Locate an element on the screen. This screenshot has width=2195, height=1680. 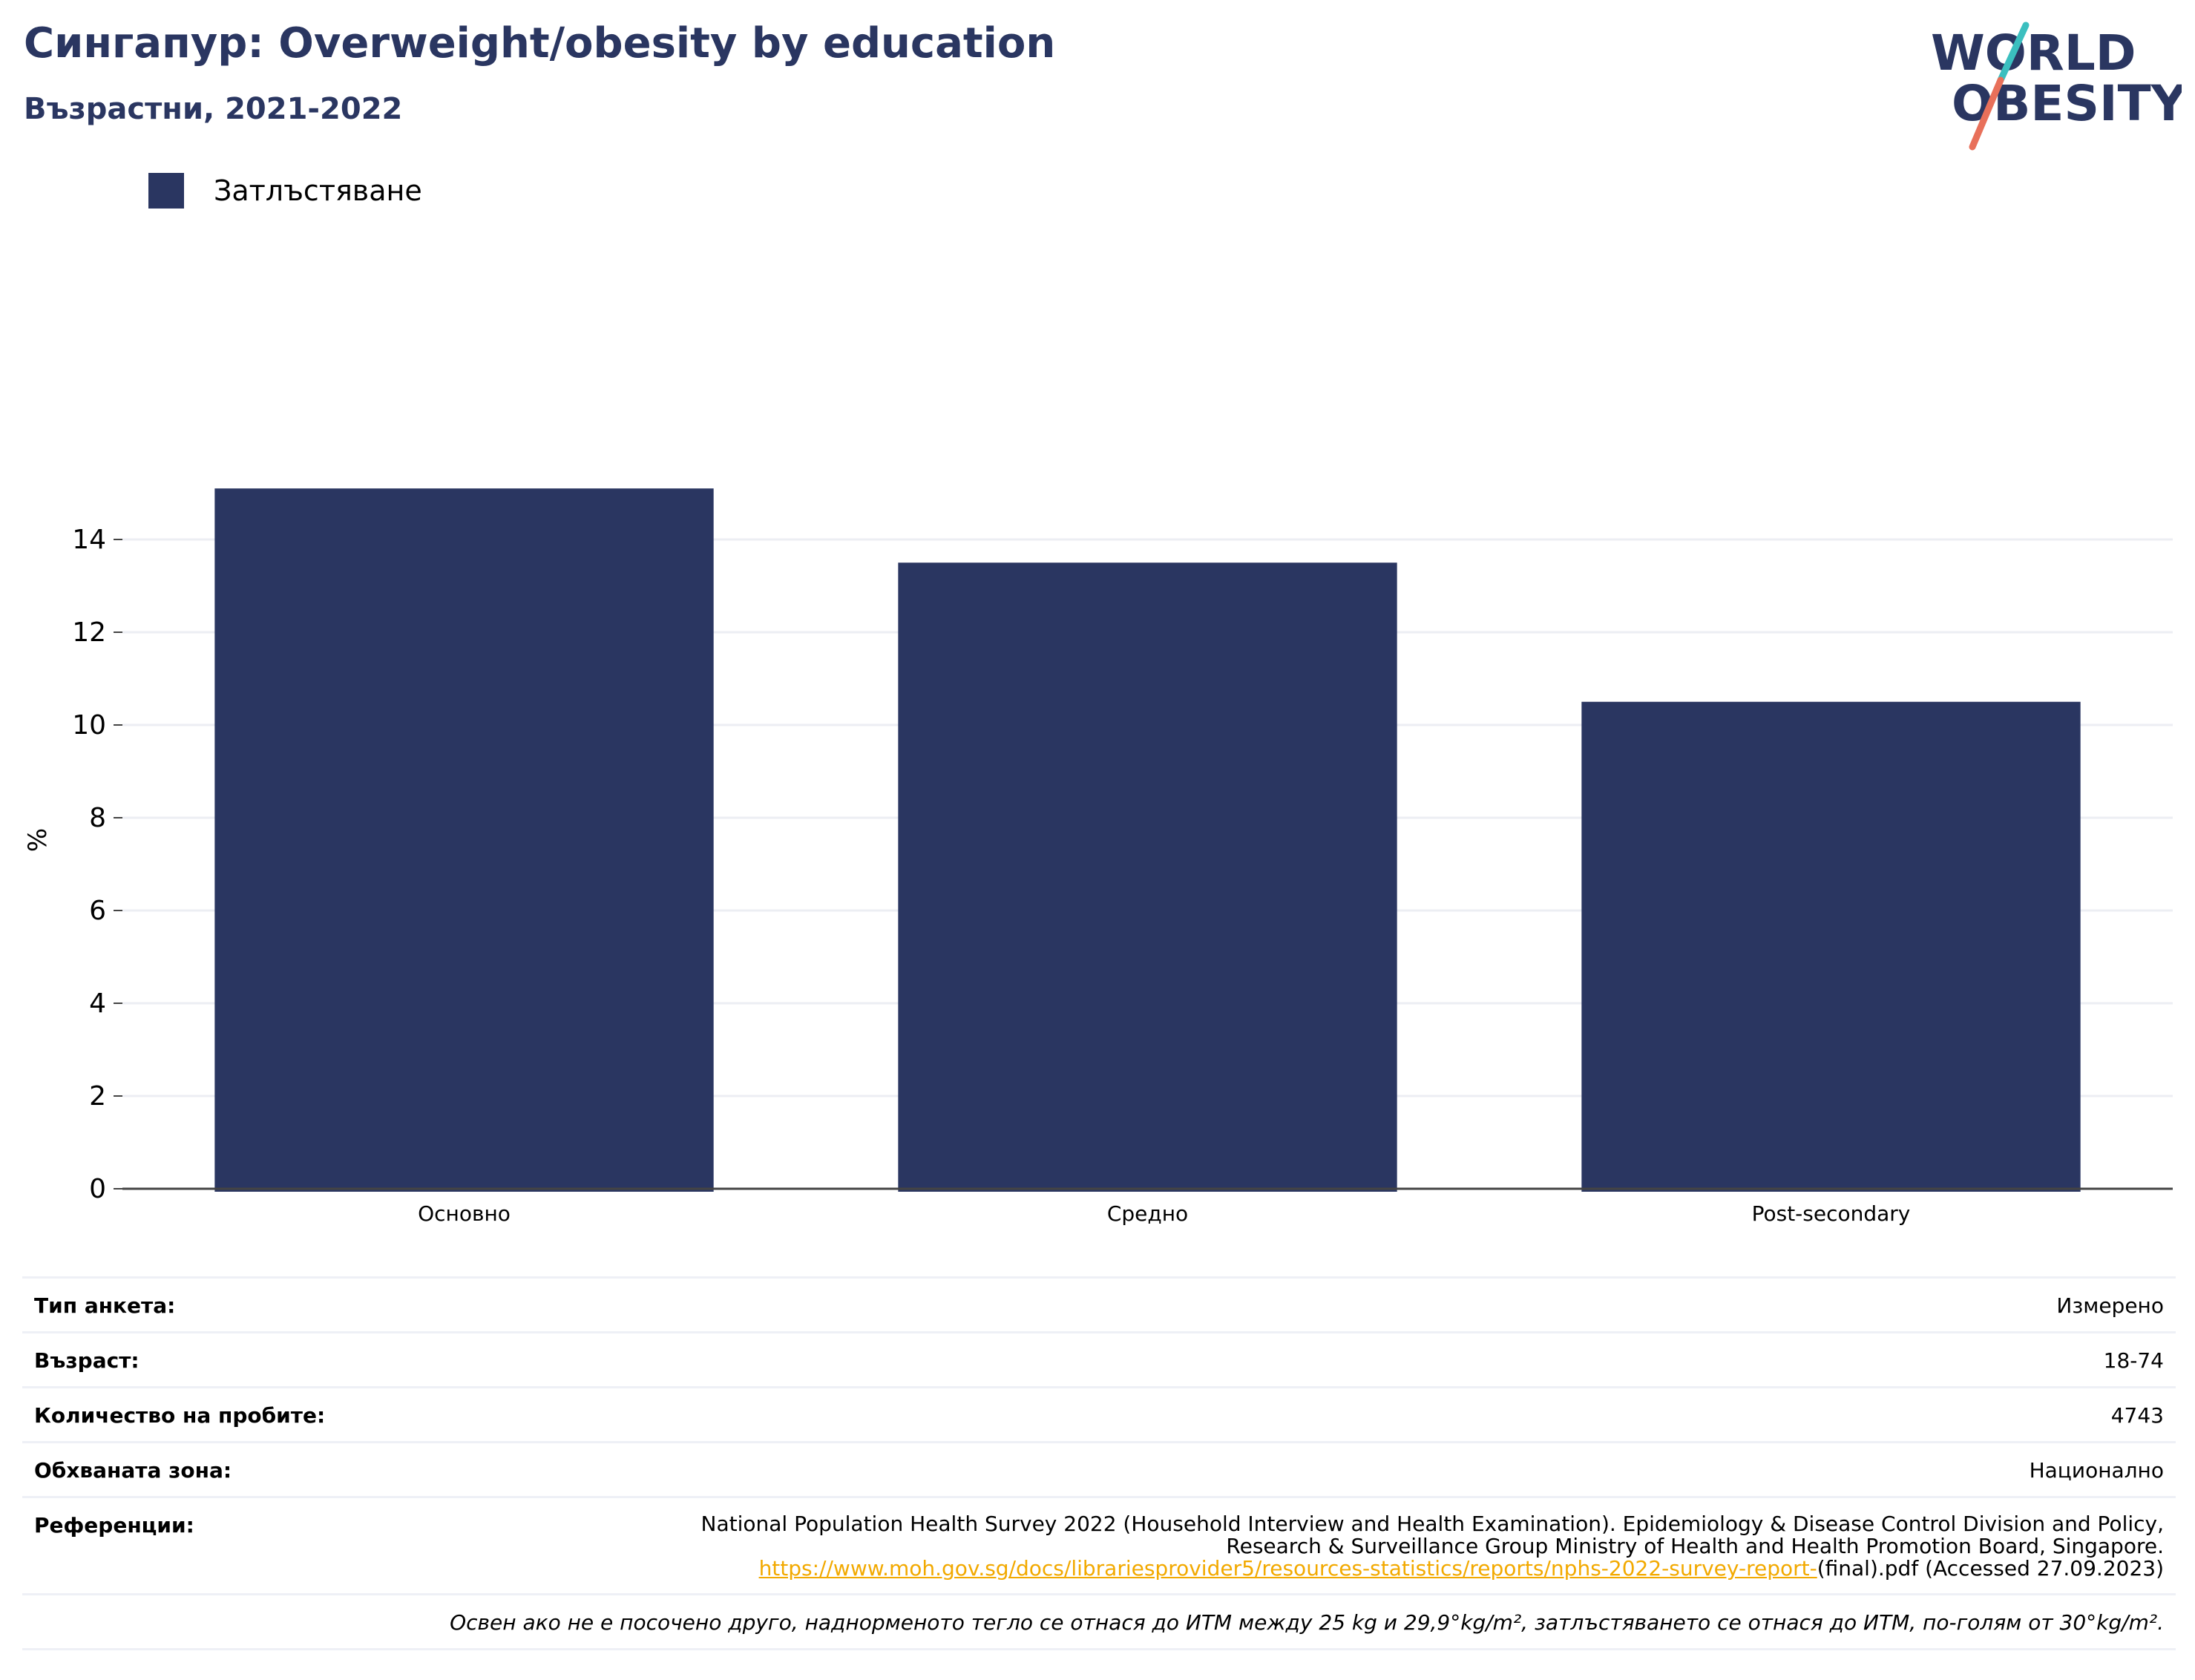
page-subtitle: Възрастни, 2021-2022 is located at coordinates (214, 109).